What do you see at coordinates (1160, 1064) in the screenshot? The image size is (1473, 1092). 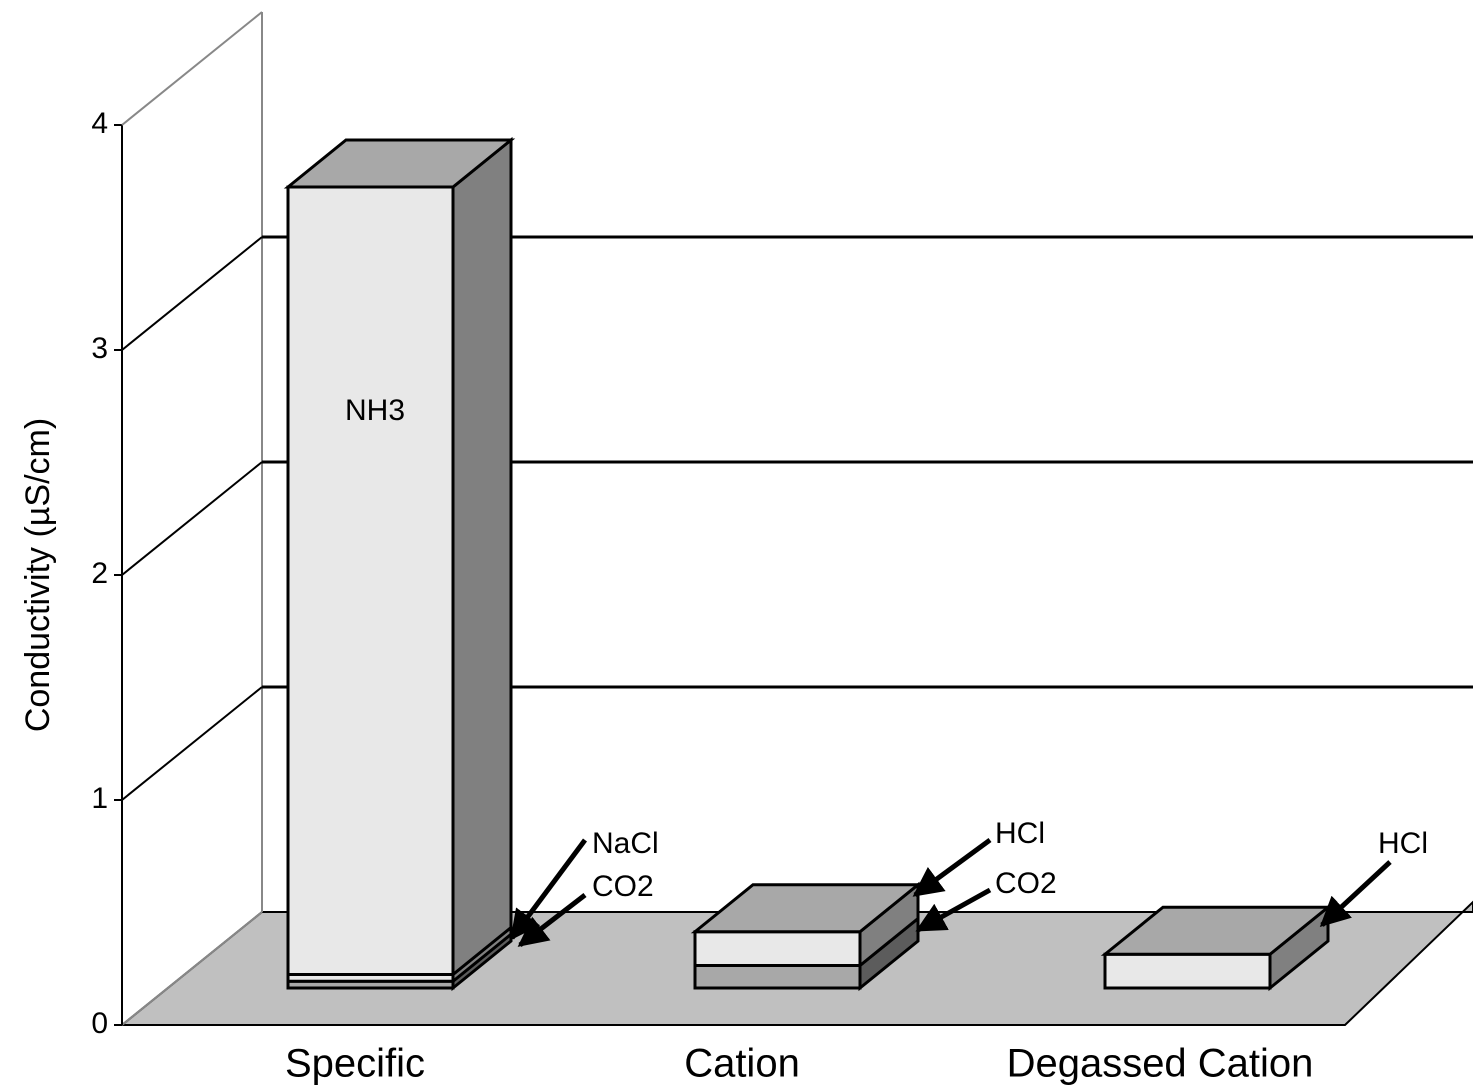 I see `x-tick-label: Degassed Cation` at bounding box center [1160, 1064].